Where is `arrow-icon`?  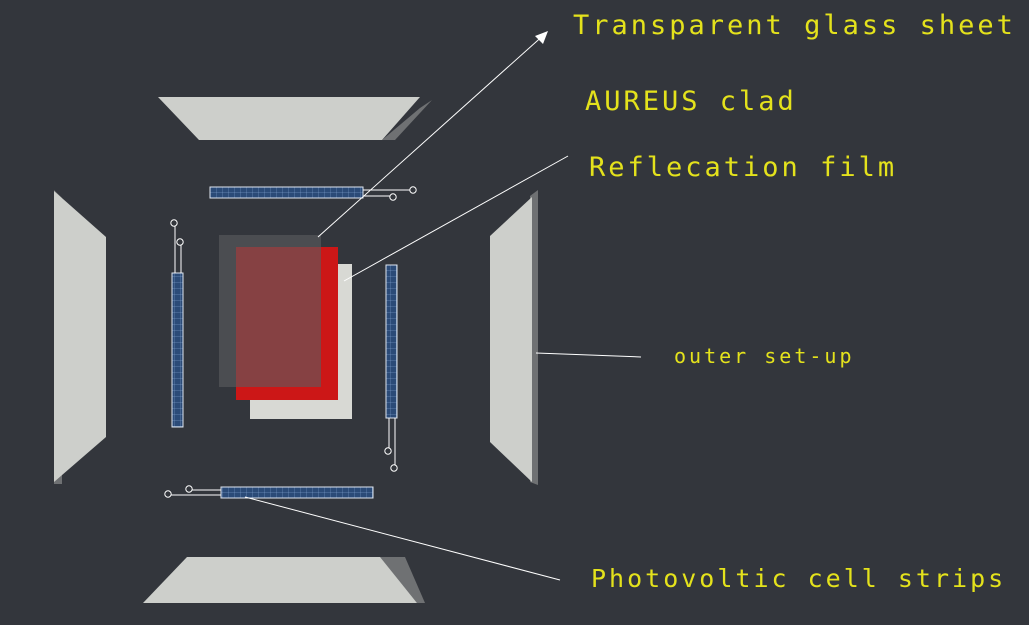
arrow-icon is located at coordinates (541, 37).